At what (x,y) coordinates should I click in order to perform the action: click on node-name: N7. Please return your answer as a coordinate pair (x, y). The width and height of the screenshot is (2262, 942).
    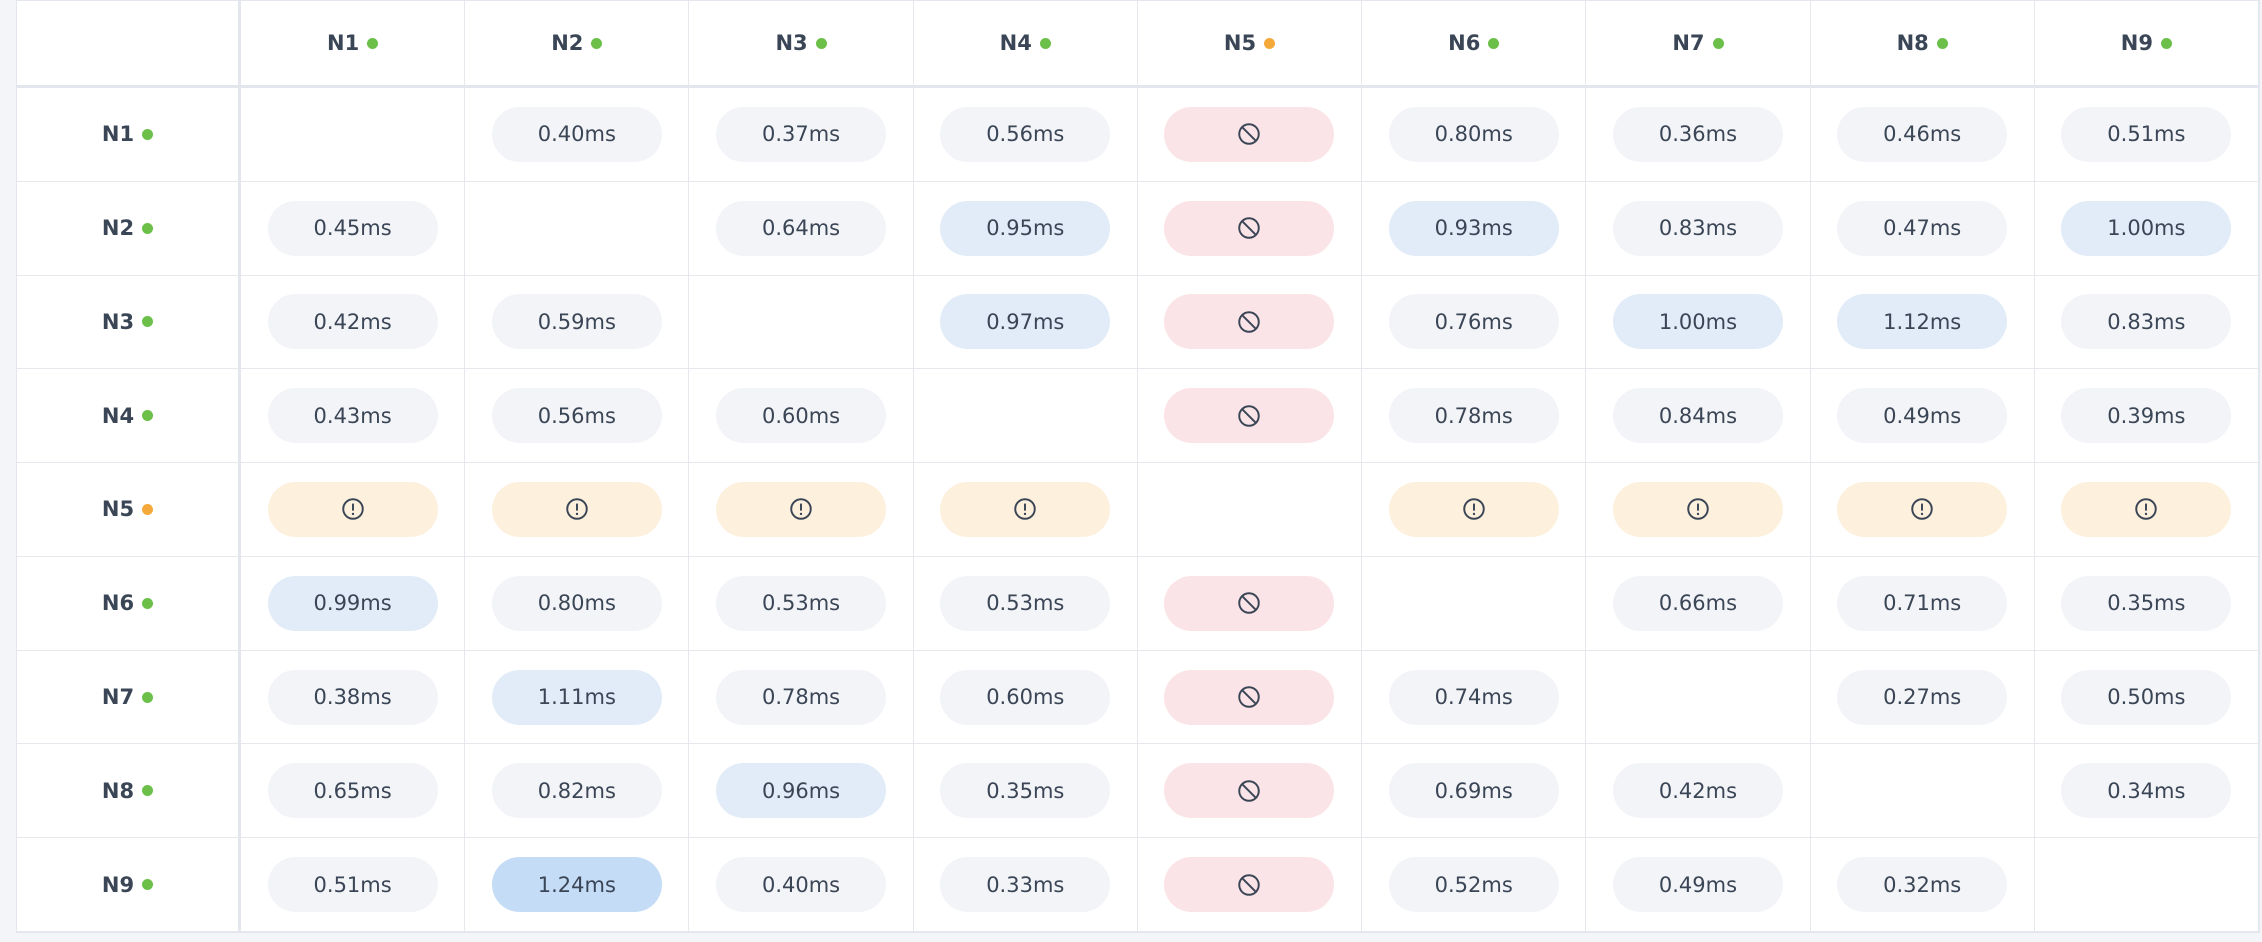
    Looking at the image, I should click on (1688, 43).